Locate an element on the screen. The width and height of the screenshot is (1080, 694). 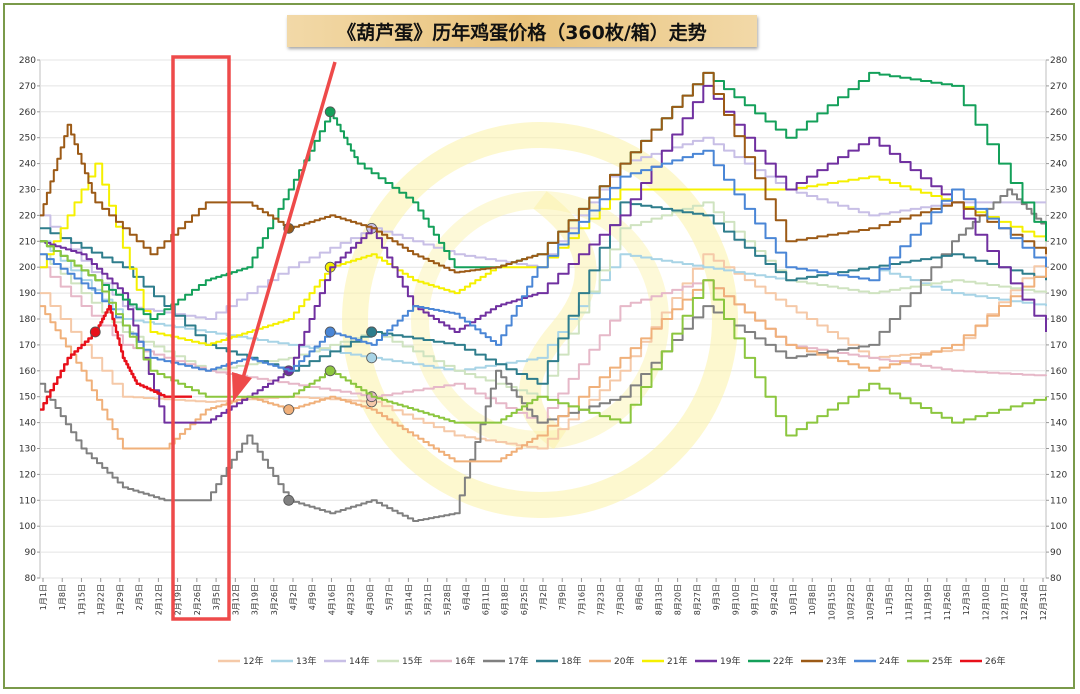
x-tick-label: 12月31日 is located at coordinates (1043, 602).